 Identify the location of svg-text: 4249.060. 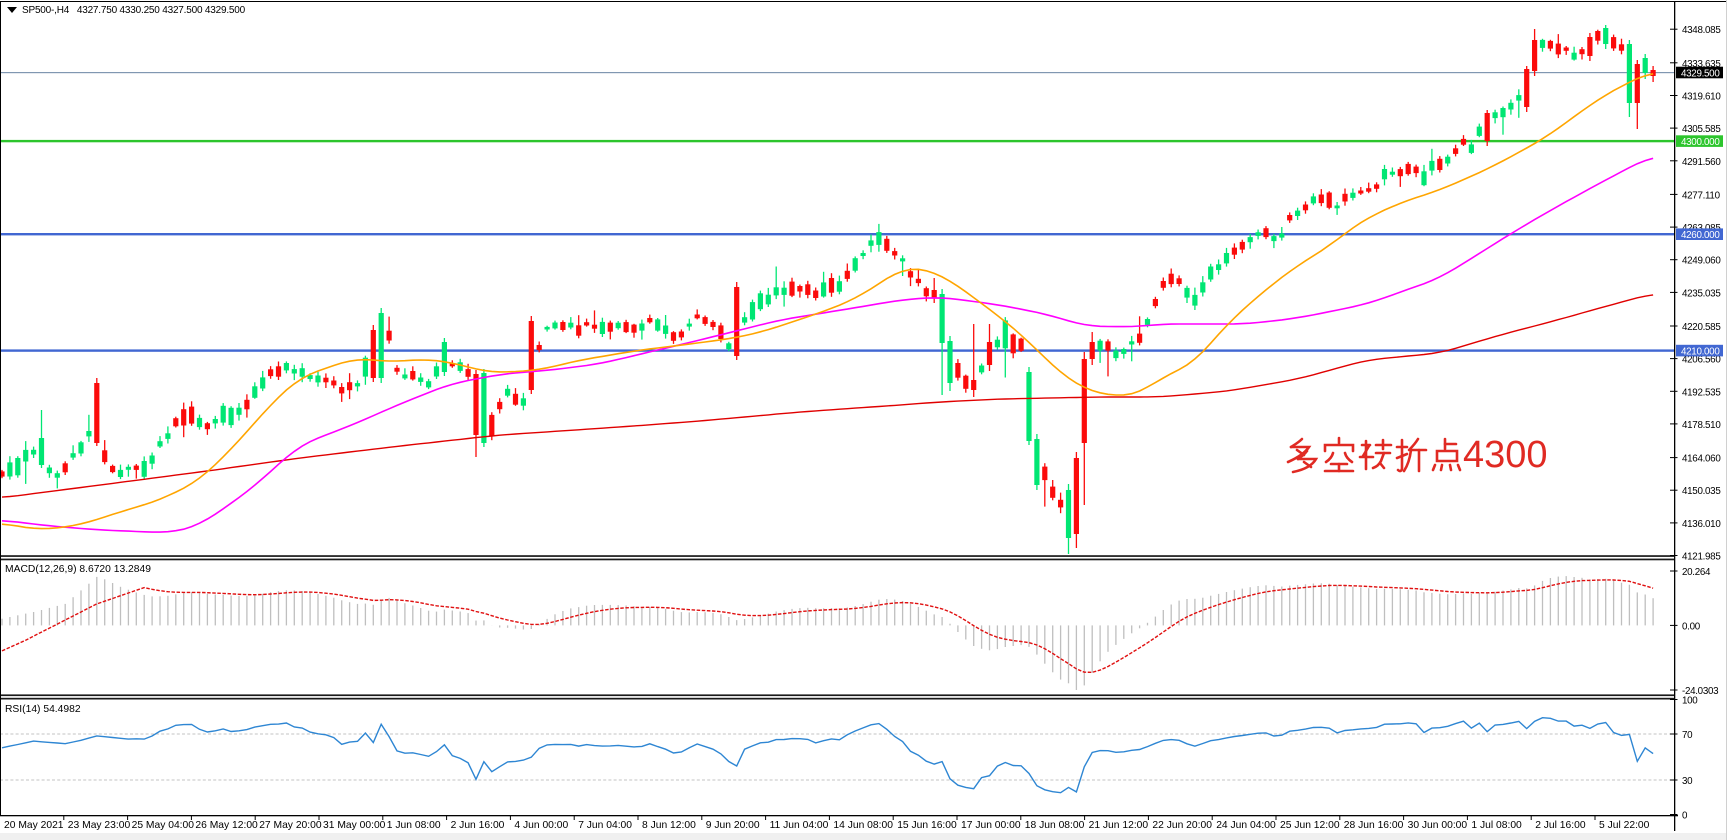
(1701, 261).